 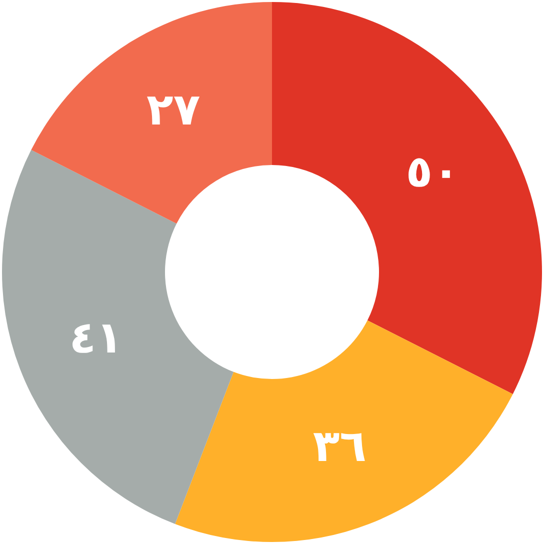 What do you see at coordinates (339, 446) in the screenshot?
I see `data-label: ٣٦` at bounding box center [339, 446].